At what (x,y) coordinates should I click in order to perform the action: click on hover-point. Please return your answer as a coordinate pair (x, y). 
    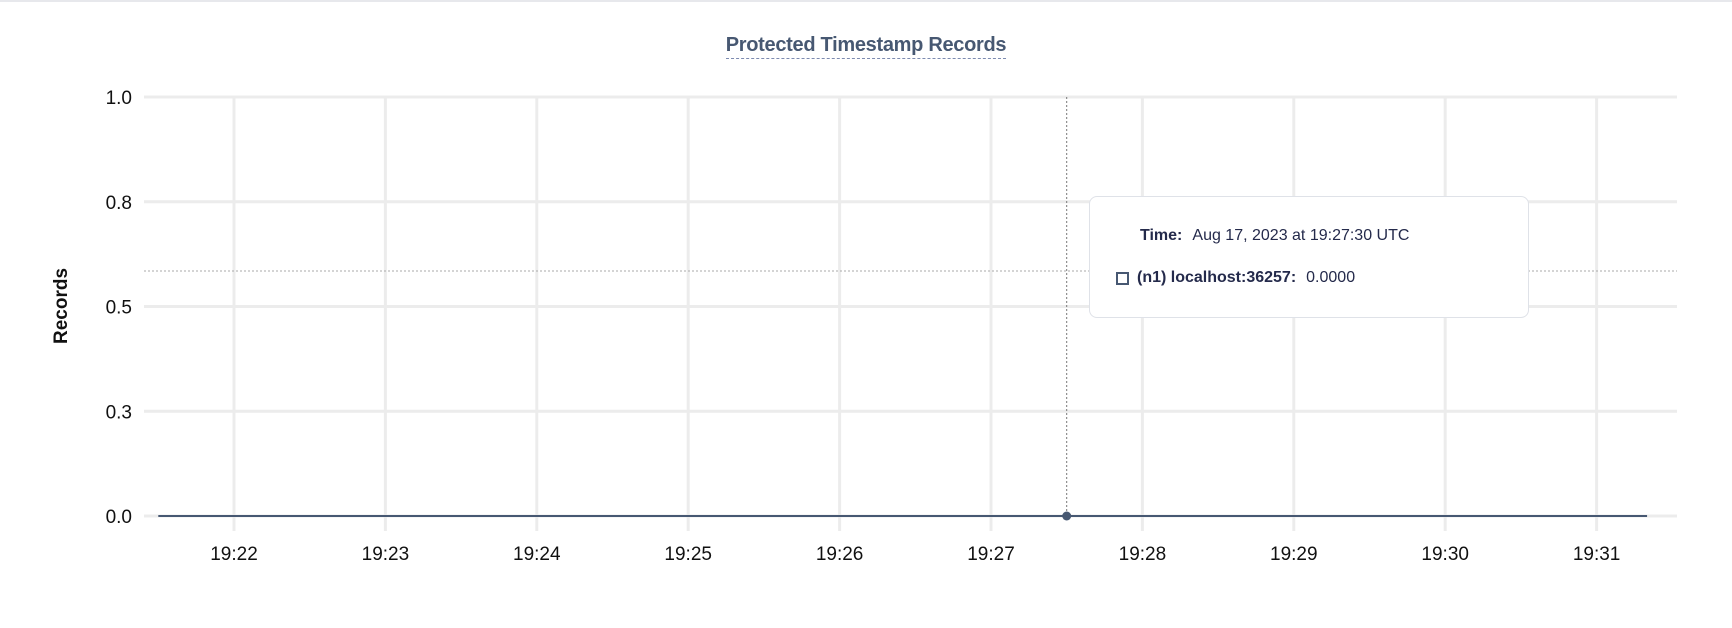
    Looking at the image, I should click on (1067, 516).